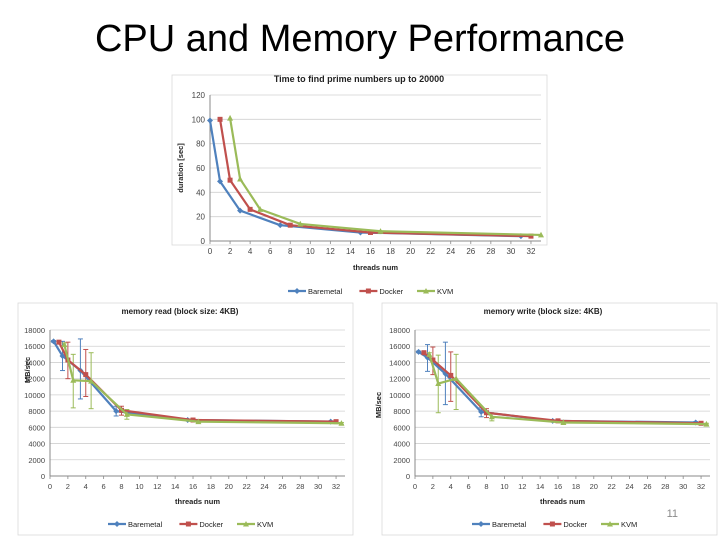 Image resolution: width=720 pixels, height=540 pixels. I want to click on x-tick-label: 16, so click(558, 486).